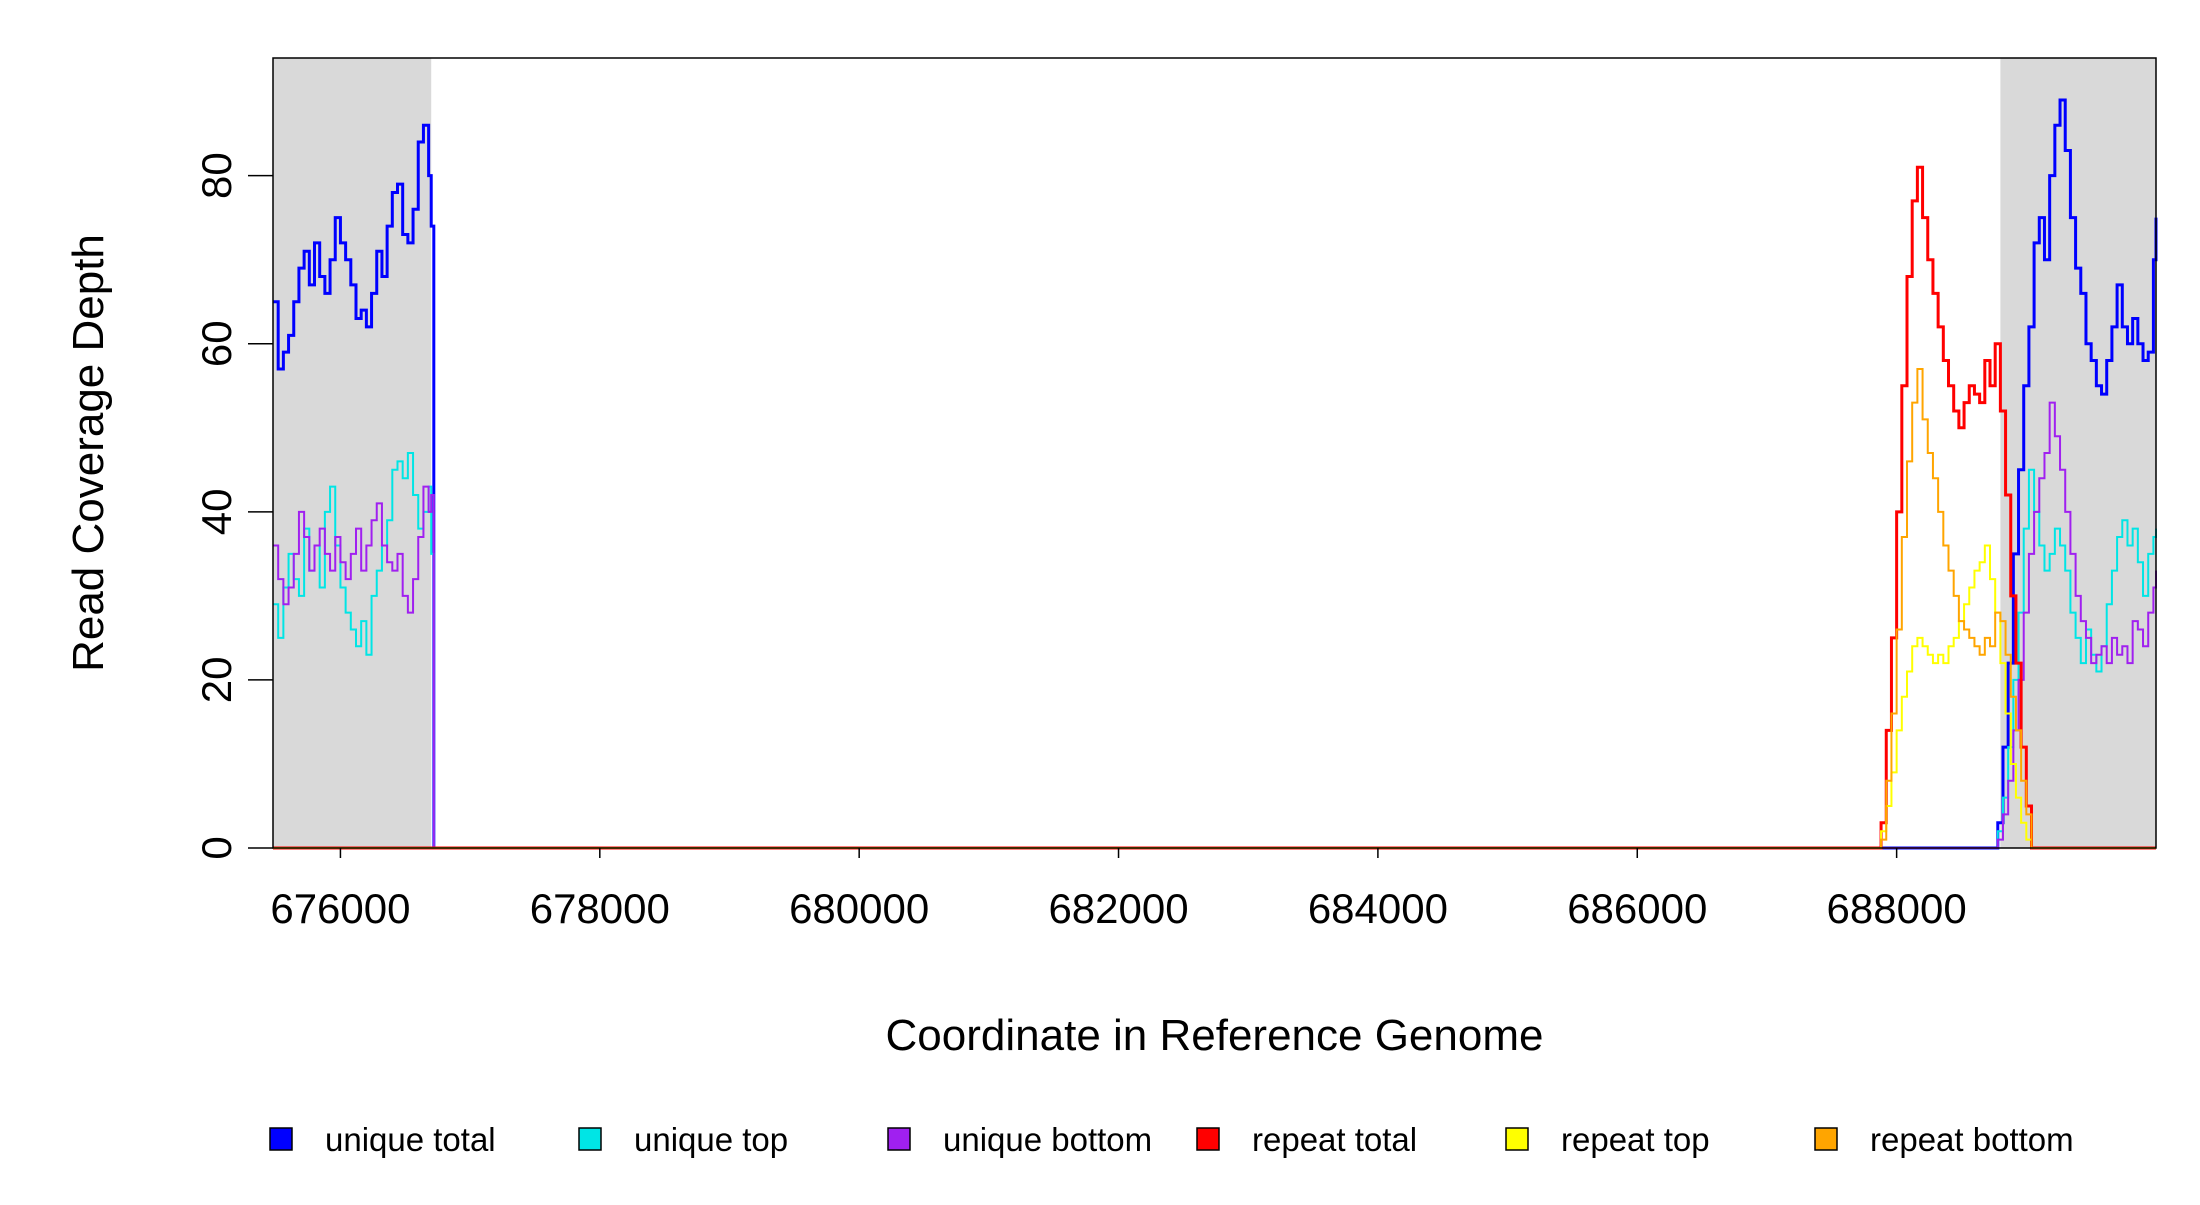 This screenshot has width=2200, height=1205. What do you see at coordinates (1047, 1139) in the screenshot?
I see `legend-label-unique-bottom: unique bottom` at bounding box center [1047, 1139].